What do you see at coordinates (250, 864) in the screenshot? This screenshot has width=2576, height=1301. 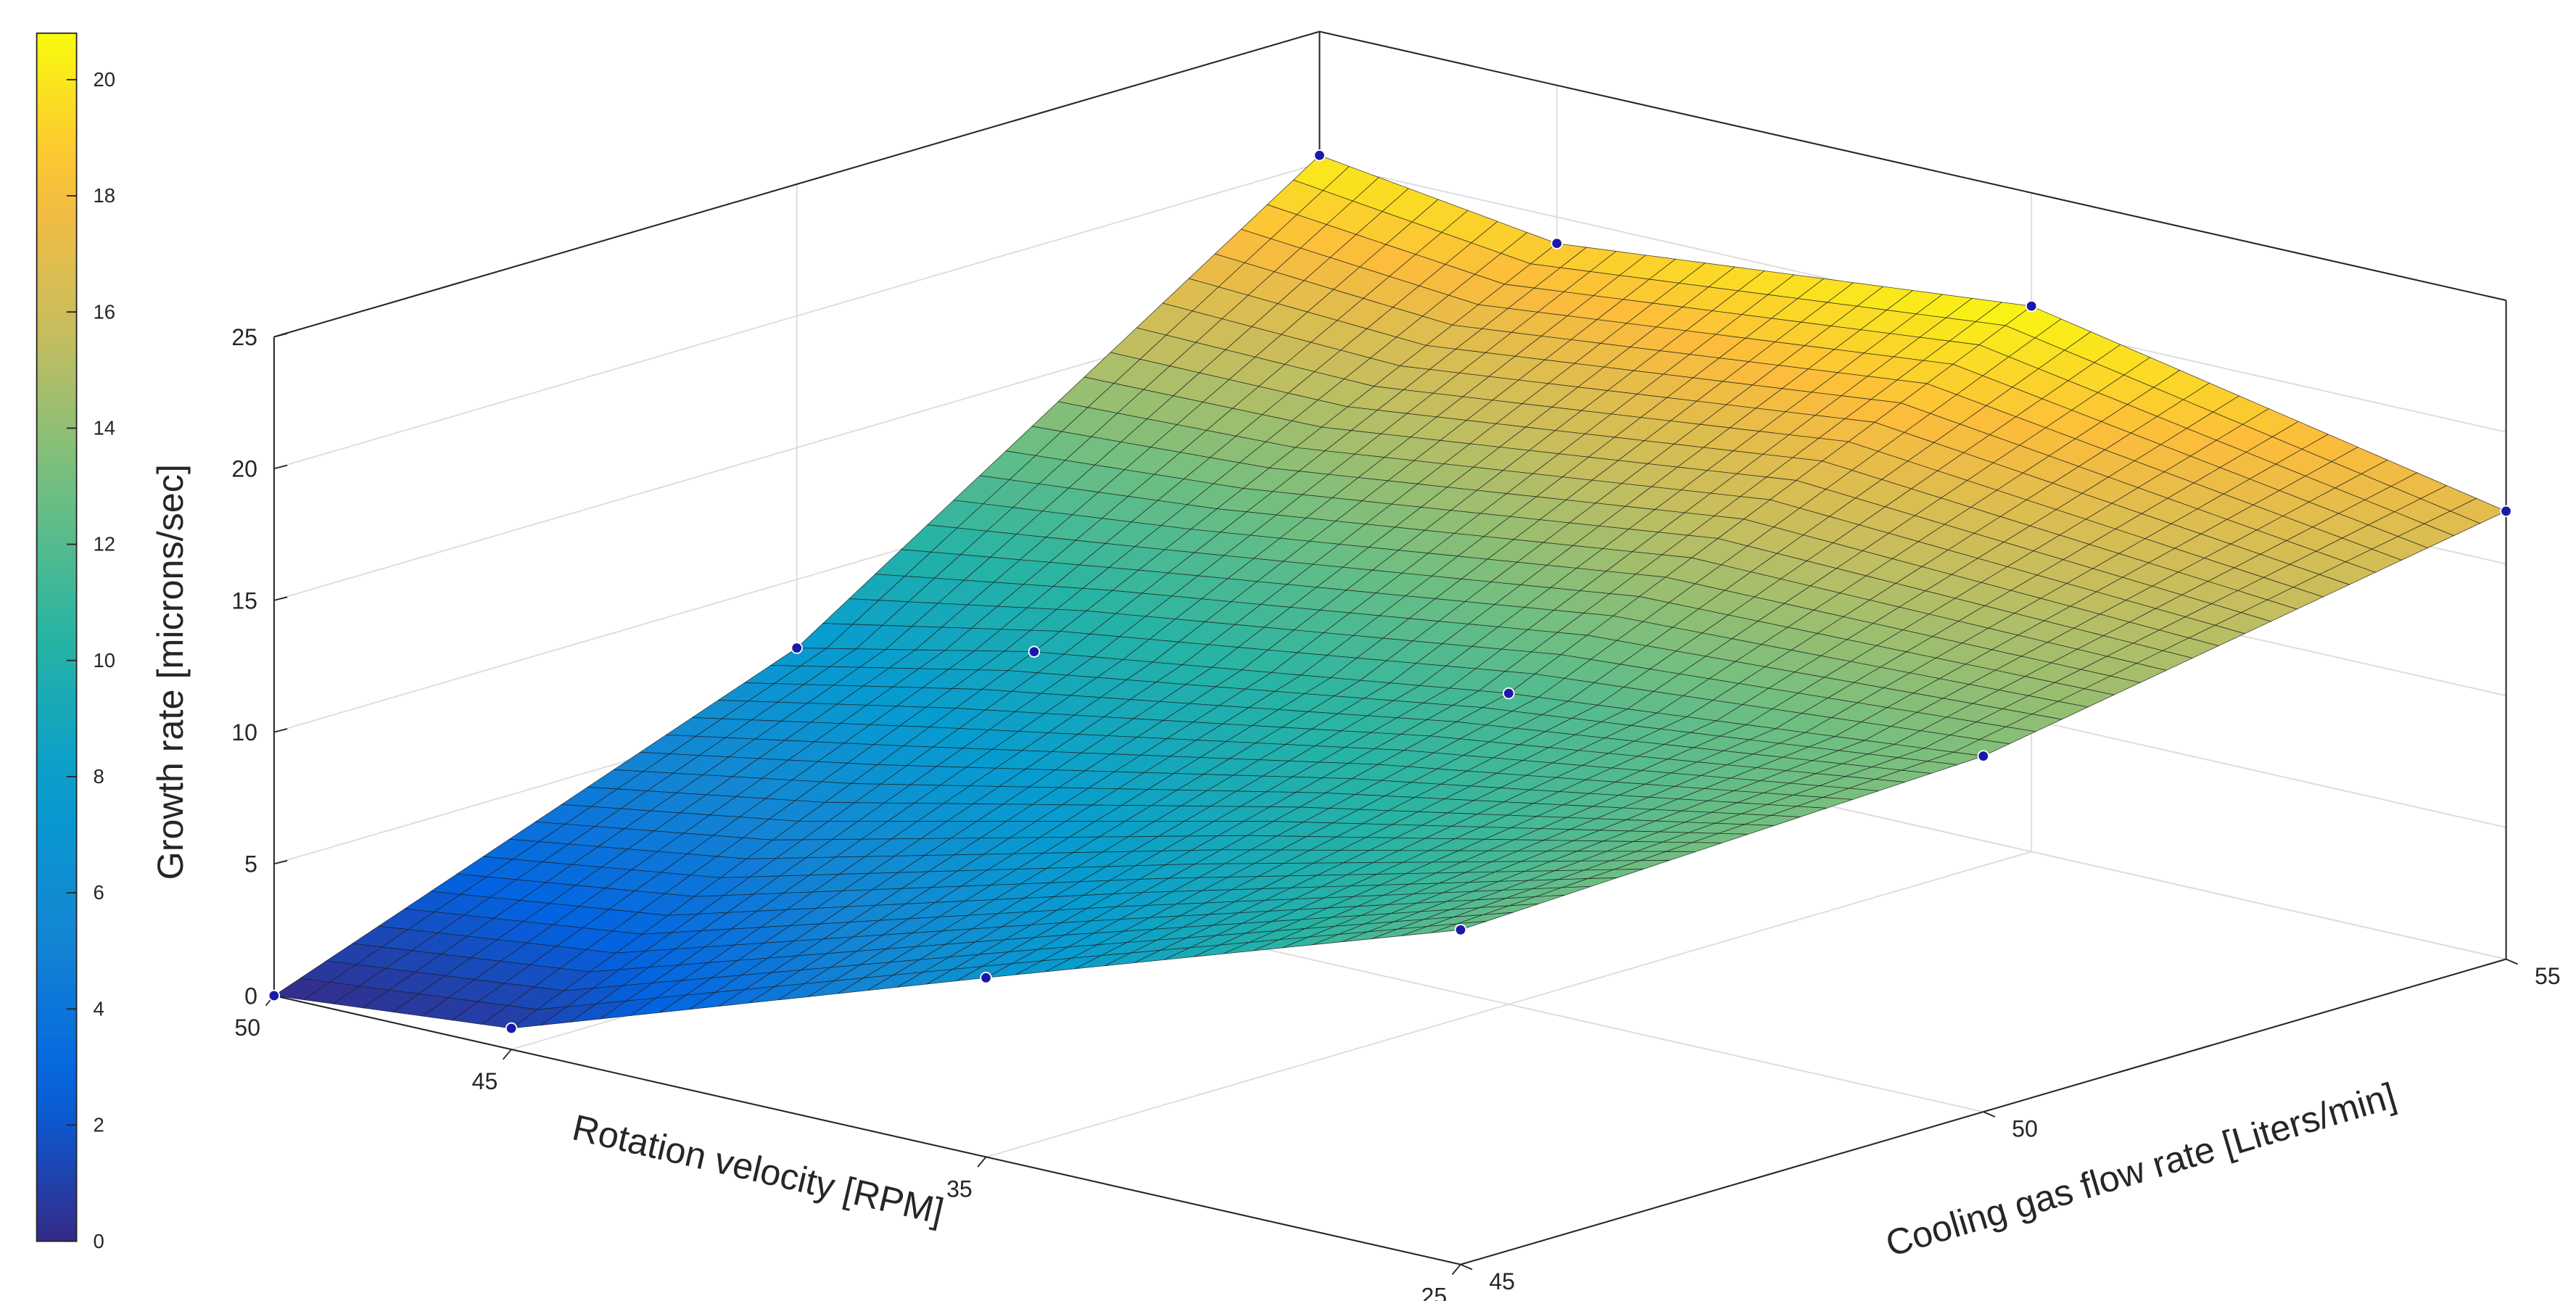 I see `z-tick-label: 5` at bounding box center [250, 864].